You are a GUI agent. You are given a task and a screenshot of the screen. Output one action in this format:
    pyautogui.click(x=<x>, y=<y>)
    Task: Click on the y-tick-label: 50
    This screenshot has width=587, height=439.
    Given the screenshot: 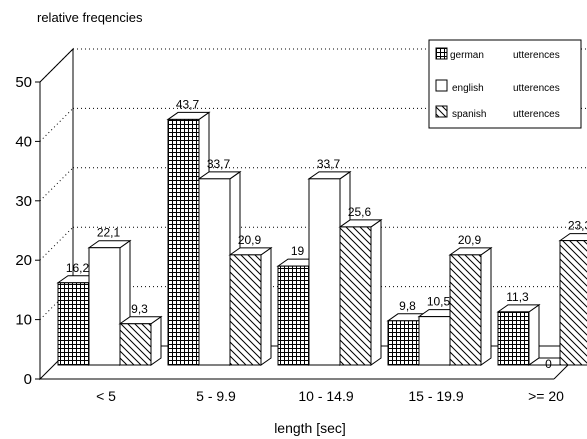 What is the action you would take?
    pyautogui.click(x=23, y=82)
    